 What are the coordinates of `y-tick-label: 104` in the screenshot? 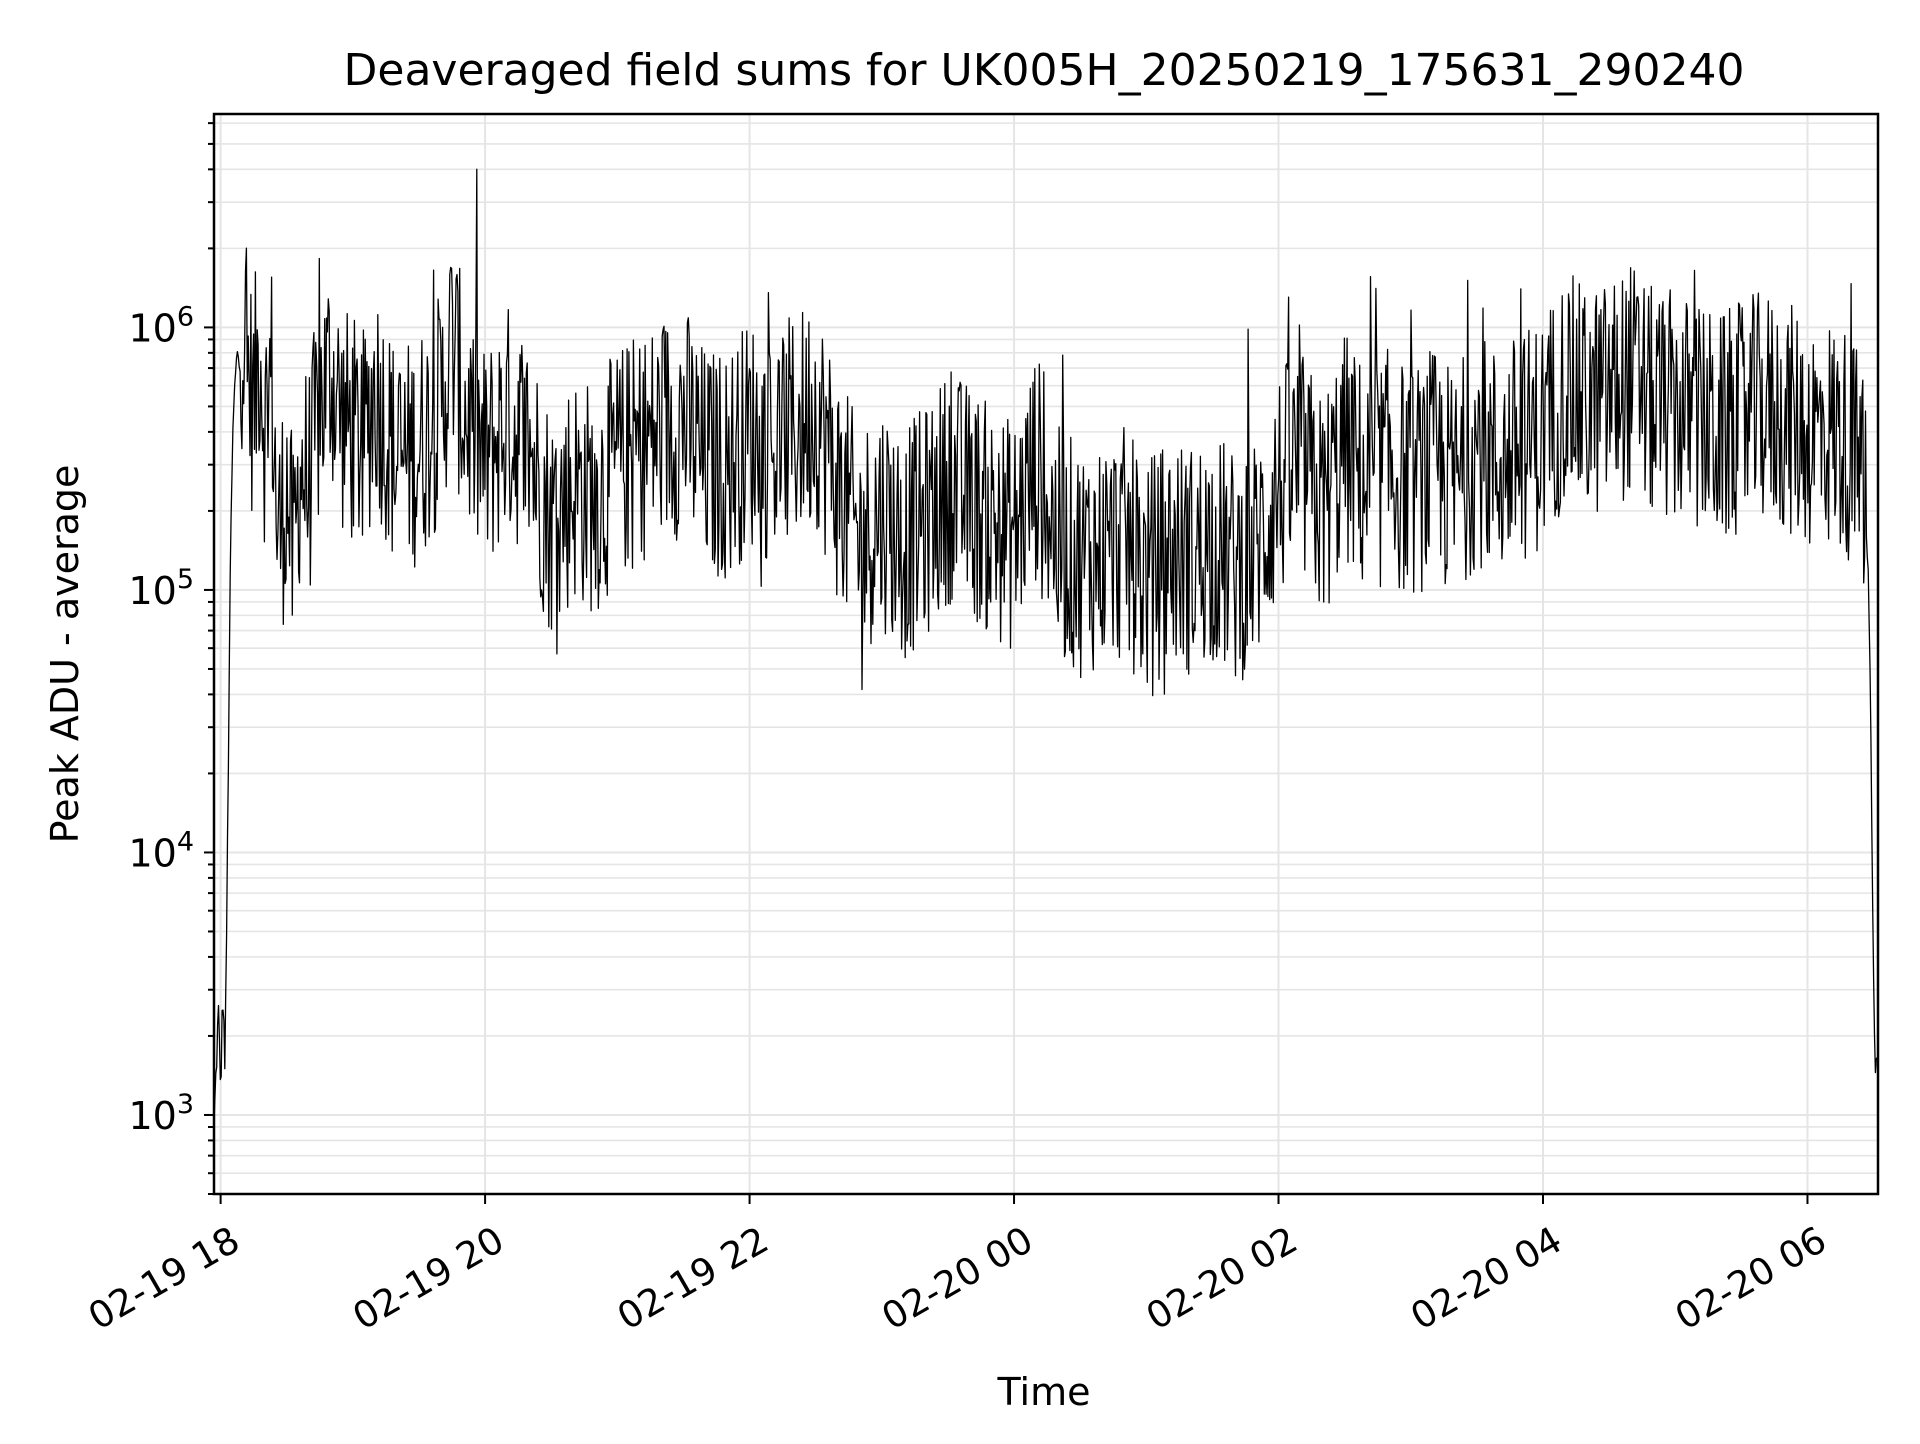 It's located at (161, 850).